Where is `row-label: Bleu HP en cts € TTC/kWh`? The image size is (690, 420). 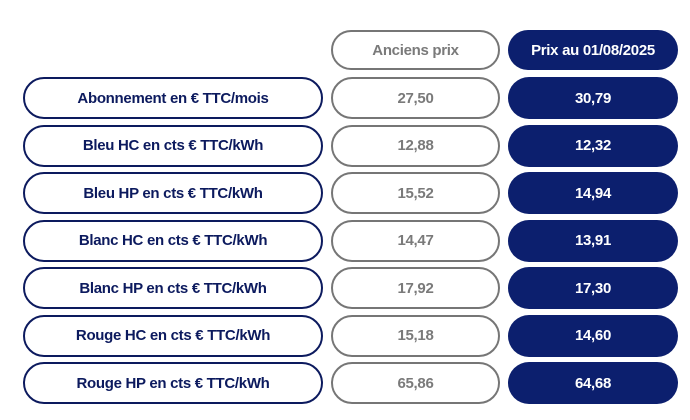 row-label: Bleu HP en cts € TTC/kWh is located at coordinates (173, 193).